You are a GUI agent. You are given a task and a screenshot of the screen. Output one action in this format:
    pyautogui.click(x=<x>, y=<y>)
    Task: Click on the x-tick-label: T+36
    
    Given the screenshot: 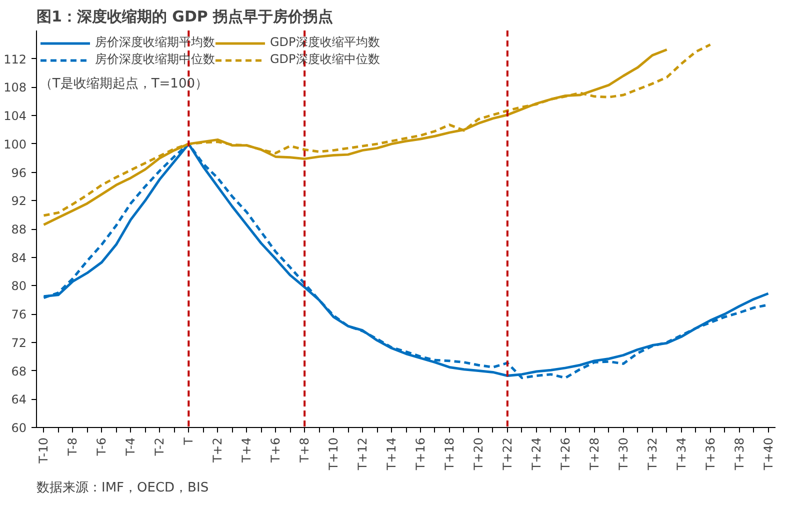 What is the action you would take?
    pyautogui.click(x=710, y=455)
    